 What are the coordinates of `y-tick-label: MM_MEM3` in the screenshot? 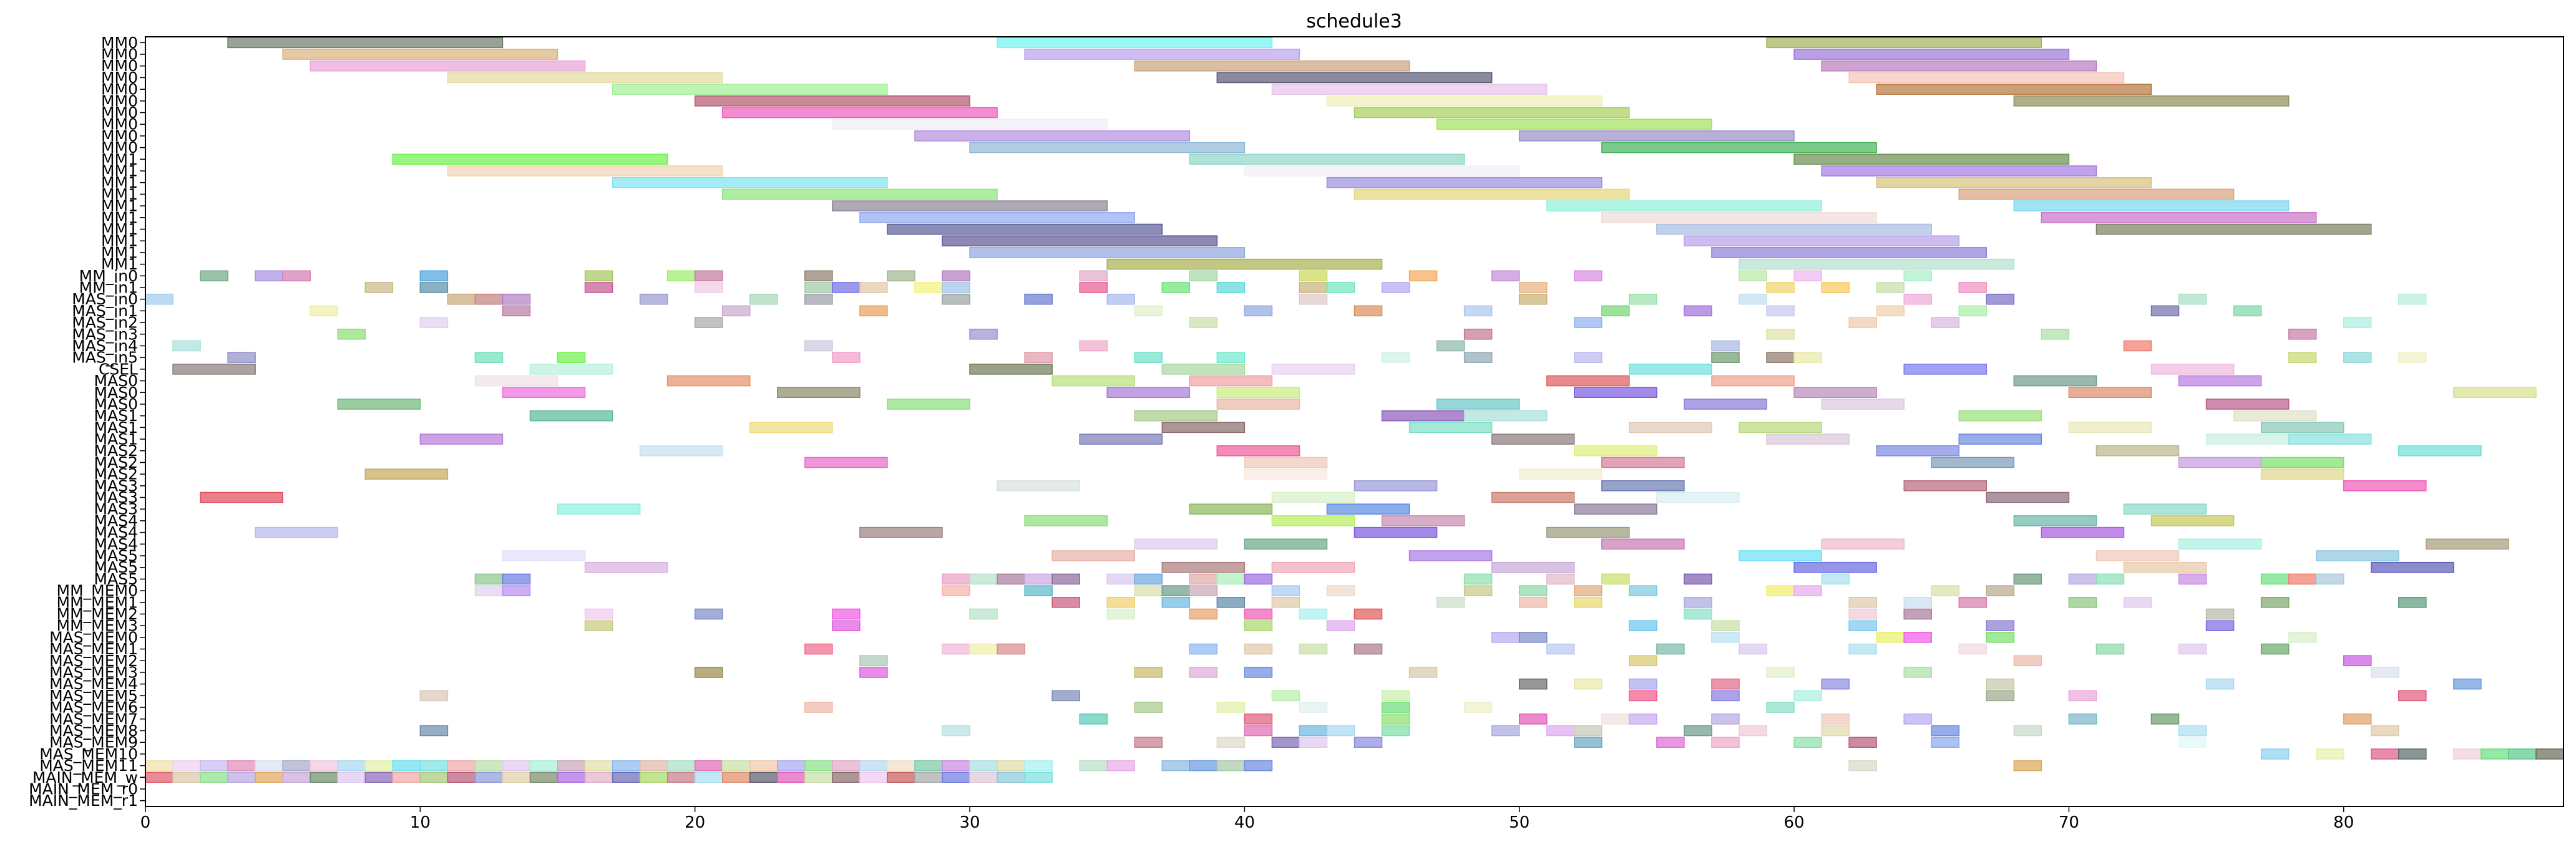 It's located at (97, 626).